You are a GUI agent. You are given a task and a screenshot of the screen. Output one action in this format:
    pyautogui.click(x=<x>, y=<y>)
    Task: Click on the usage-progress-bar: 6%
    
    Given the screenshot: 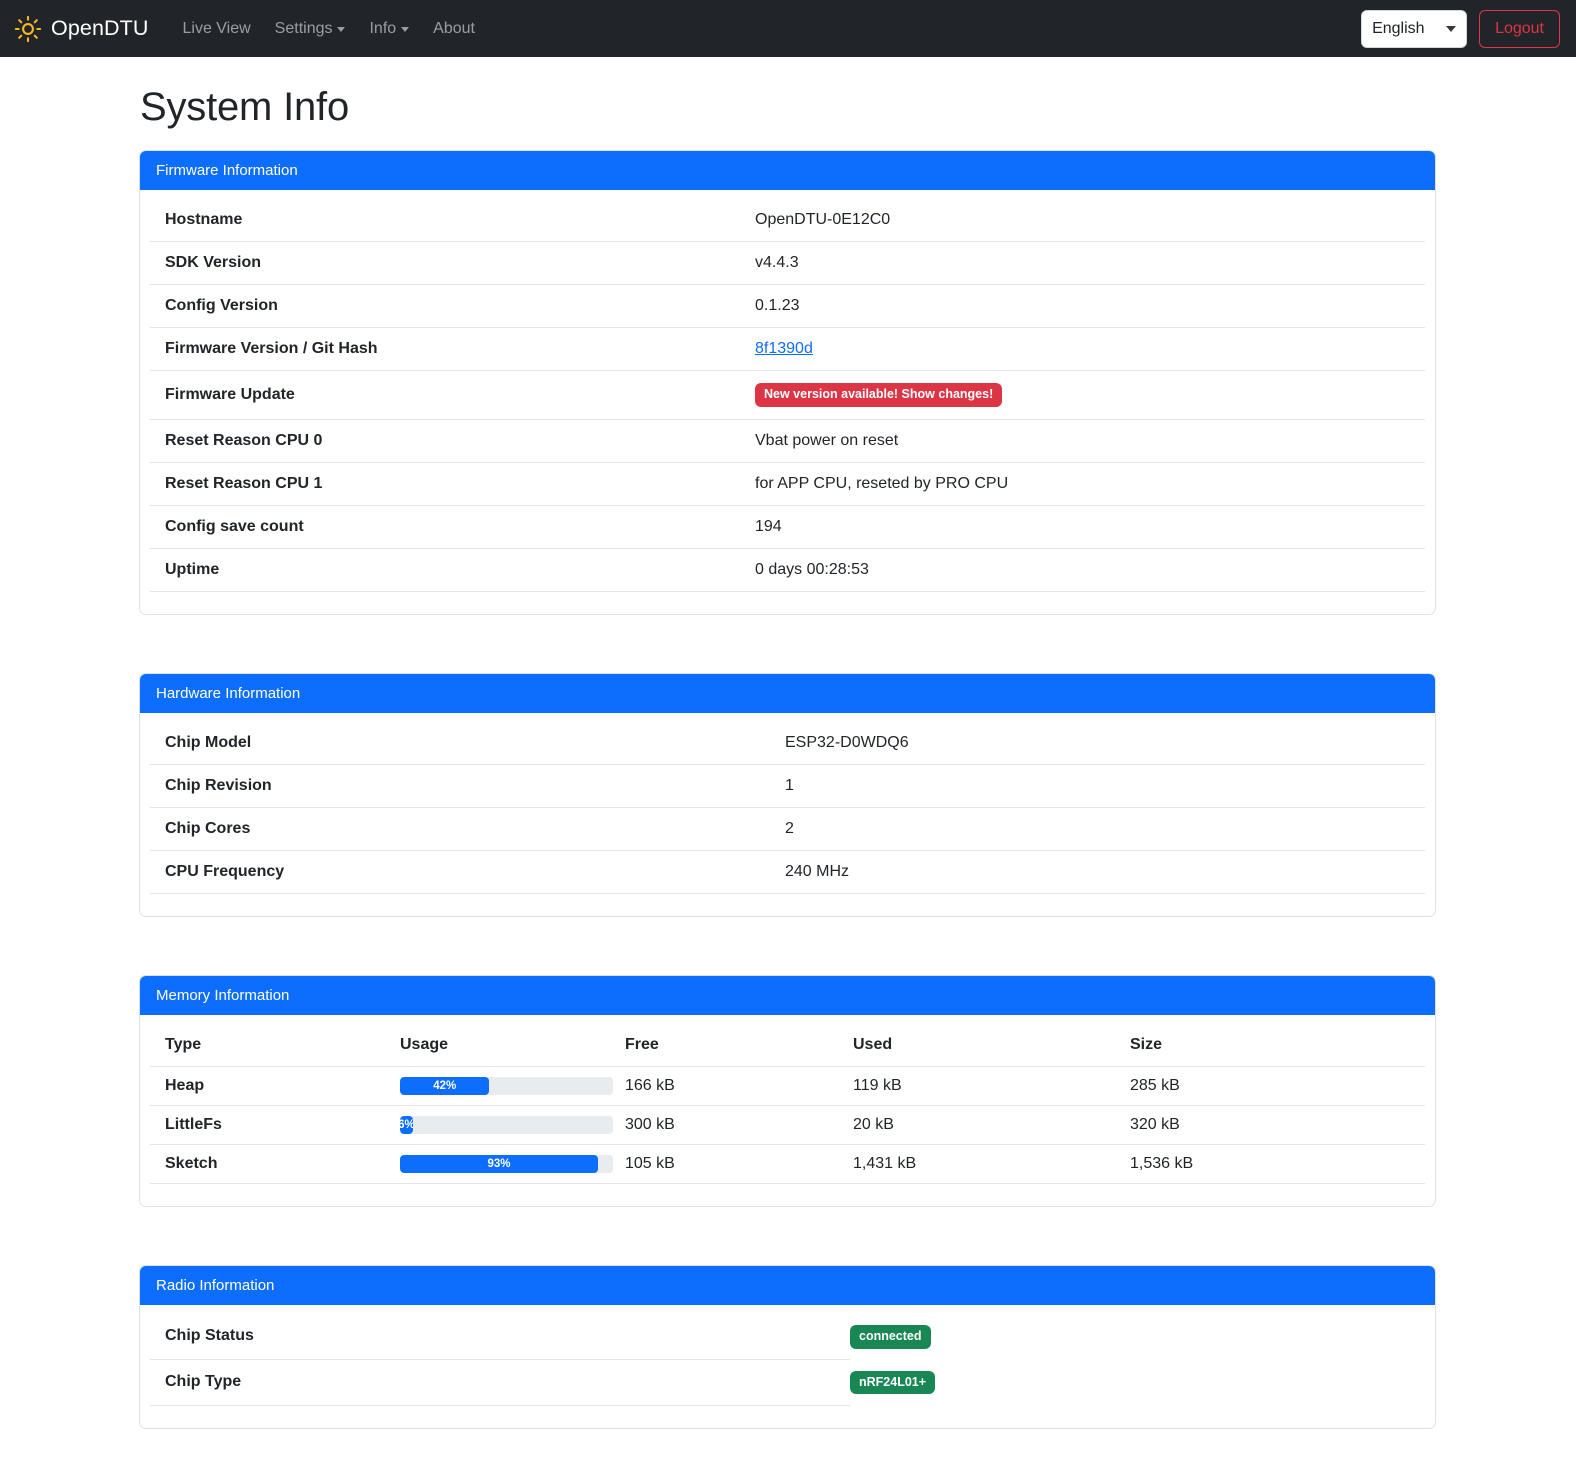 What is the action you would take?
    pyautogui.click(x=506, y=1124)
    